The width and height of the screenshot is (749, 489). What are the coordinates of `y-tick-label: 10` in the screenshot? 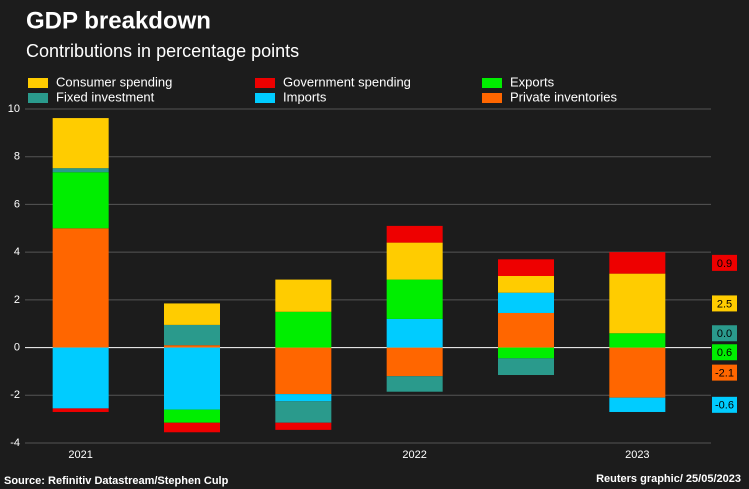 It's located at (14, 109).